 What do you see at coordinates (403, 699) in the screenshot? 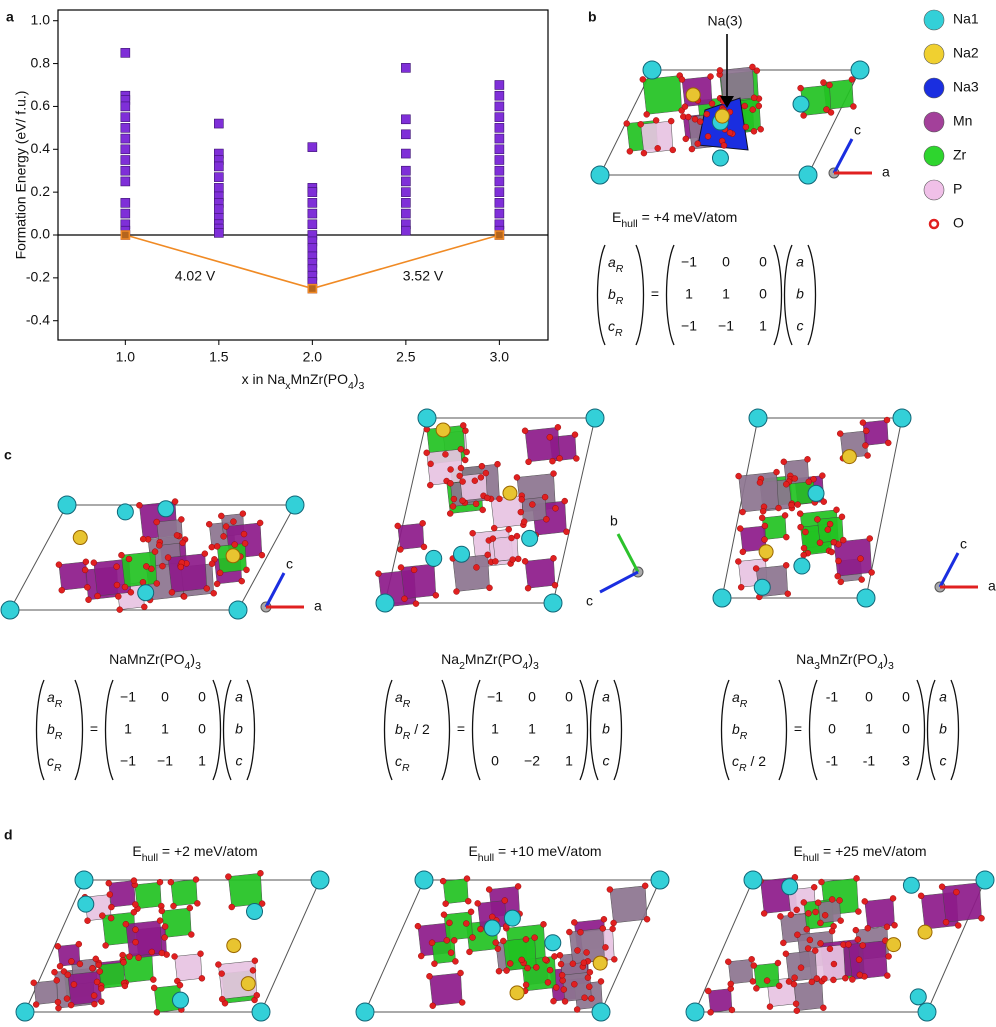
I see `matrix-lhs: aR` at bounding box center [403, 699].